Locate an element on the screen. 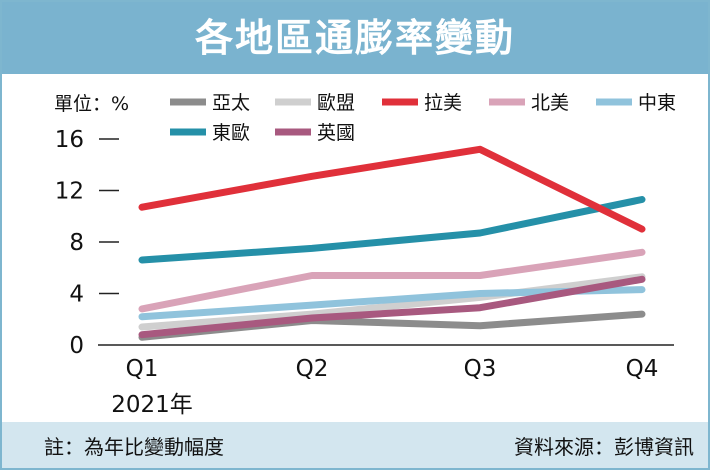 Image resolution: width=710 pixels, height=470 pixels. source-credit: 資料來源：彭博資訊 is located at coordinates (604, 447).